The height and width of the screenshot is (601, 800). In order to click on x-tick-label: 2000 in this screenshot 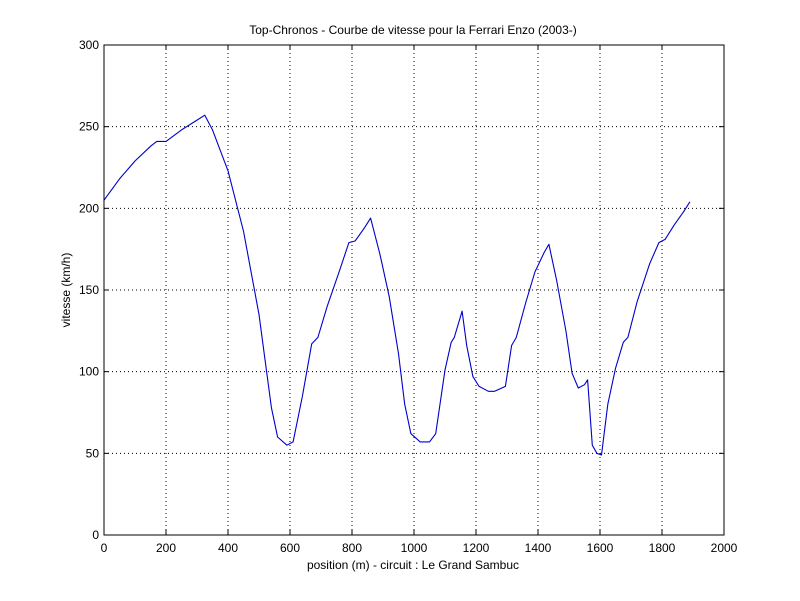, I will do `click(724, 548)`.